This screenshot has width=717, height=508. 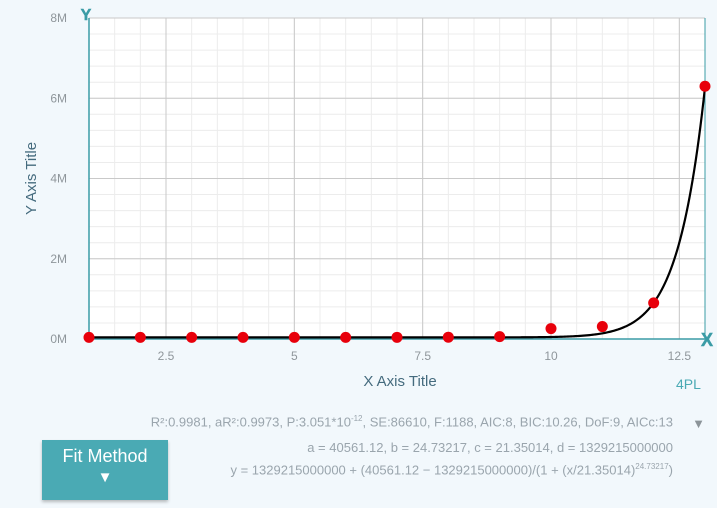 What do you see at coordinates (31, 178) in the screenshot?
I see `y-axis-title: Y Axis Title` at bounding box center [31, 178].